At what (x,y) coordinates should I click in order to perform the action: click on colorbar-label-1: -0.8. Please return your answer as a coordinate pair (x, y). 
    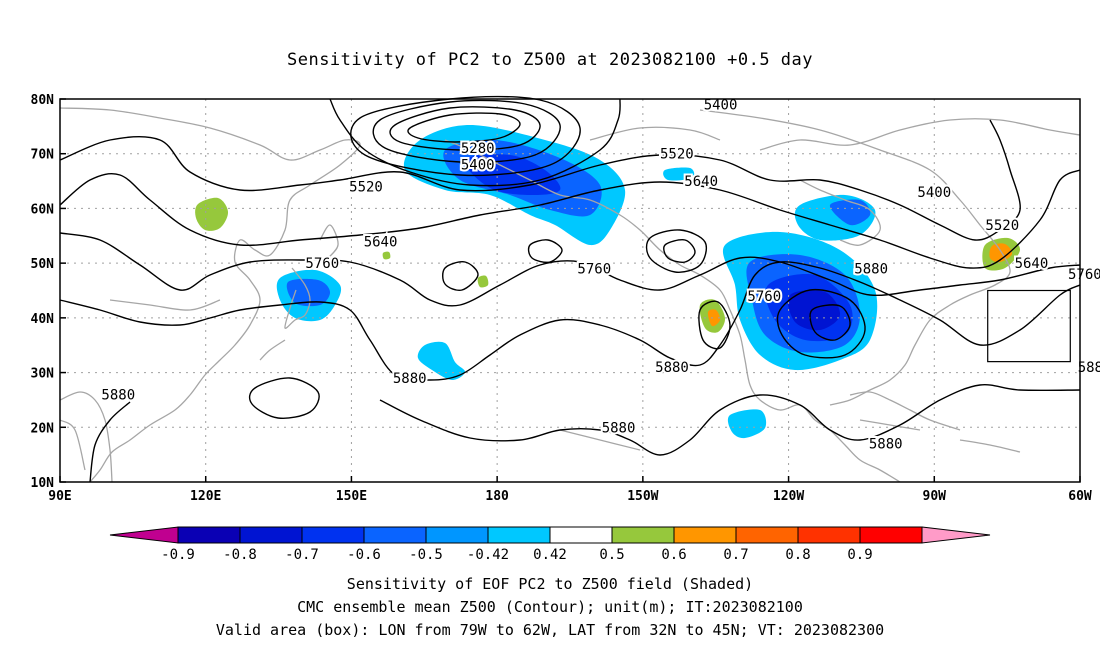
    Looking at the image, I should click on (240, 555).